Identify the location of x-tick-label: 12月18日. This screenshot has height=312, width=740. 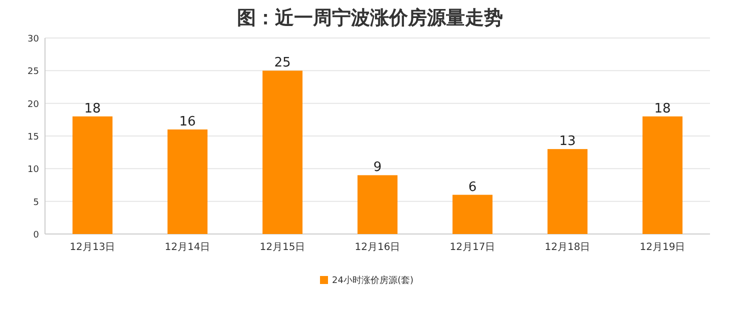
(567, 247).